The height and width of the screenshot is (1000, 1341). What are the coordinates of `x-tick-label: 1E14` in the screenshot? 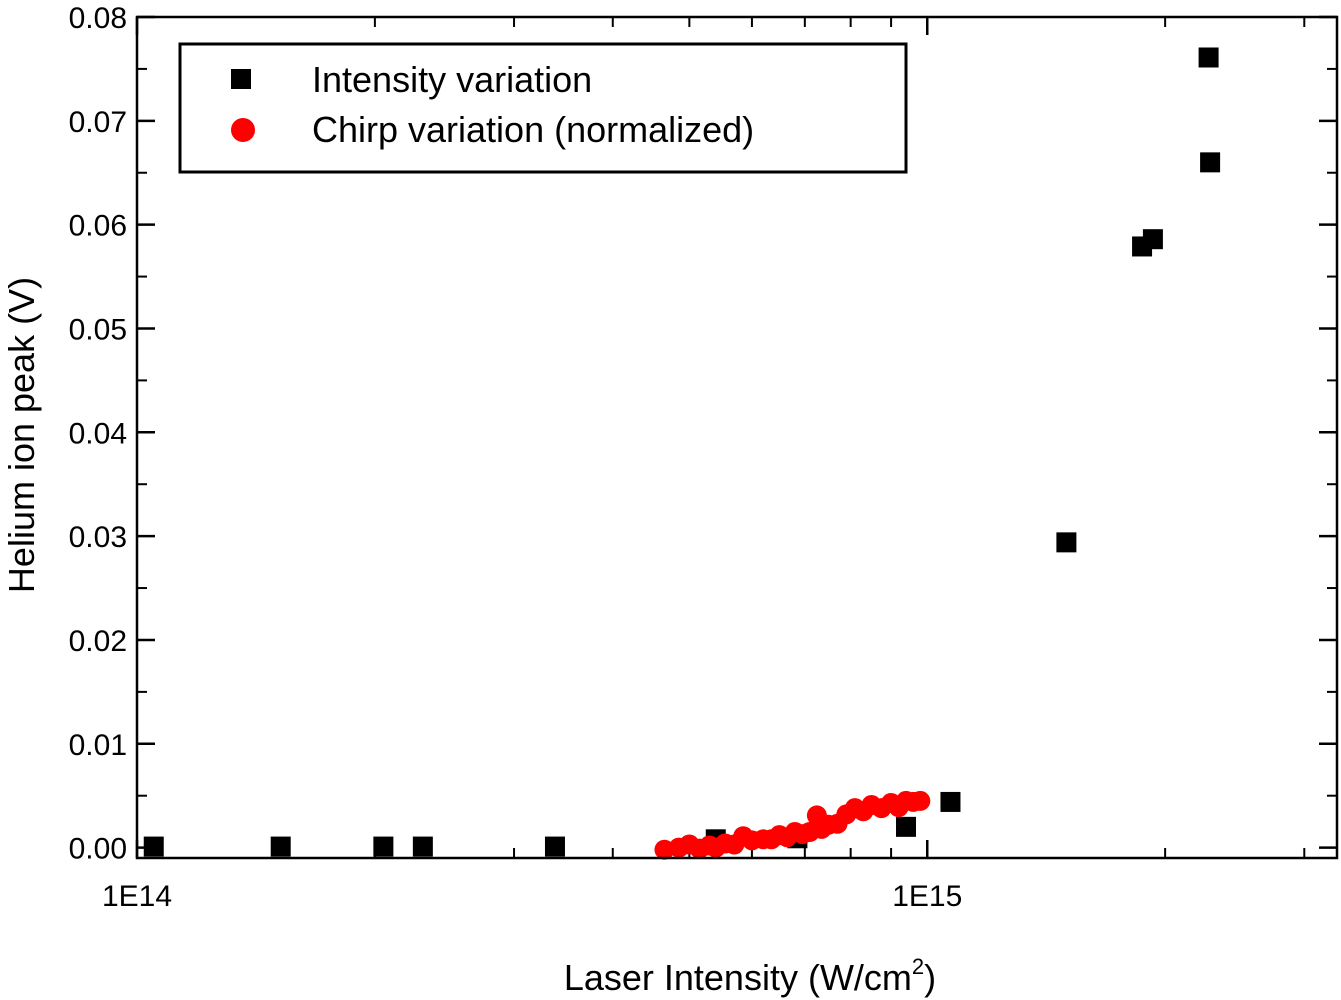 It's located at (137, 896).